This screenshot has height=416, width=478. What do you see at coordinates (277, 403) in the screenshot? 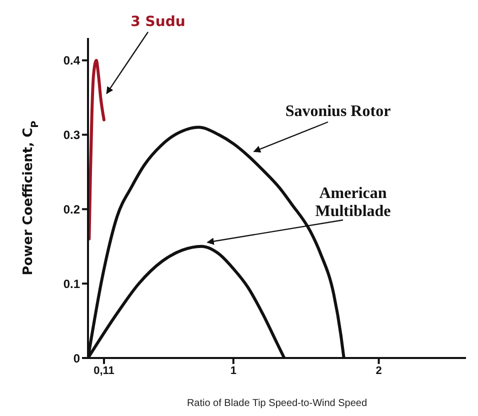
I see `x-axis-title: Ratio of Blade Tip Speed-to-Wind Speed` at bounding box center [277, 403].